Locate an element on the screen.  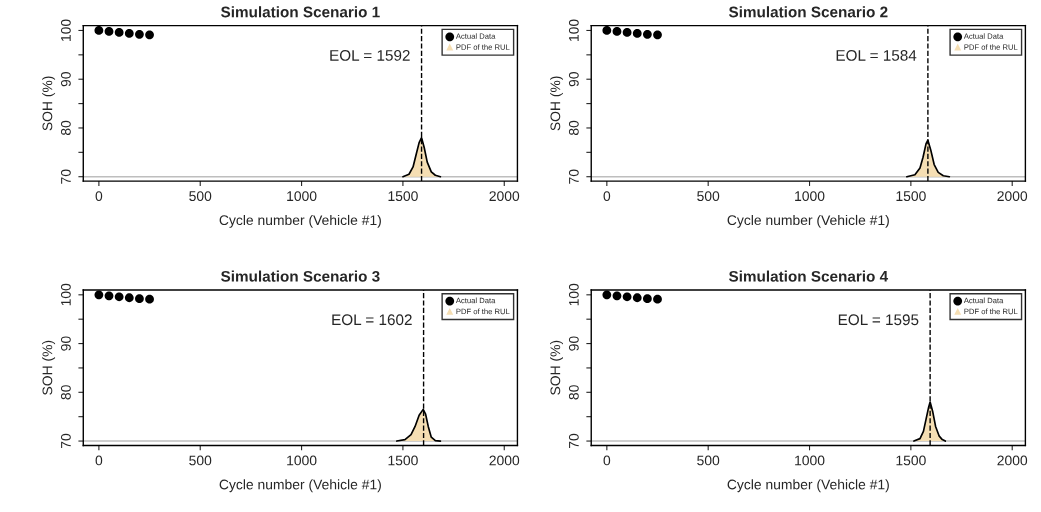
chart-title: Simulation Scenario 2 is located at coordinates (808, 12).